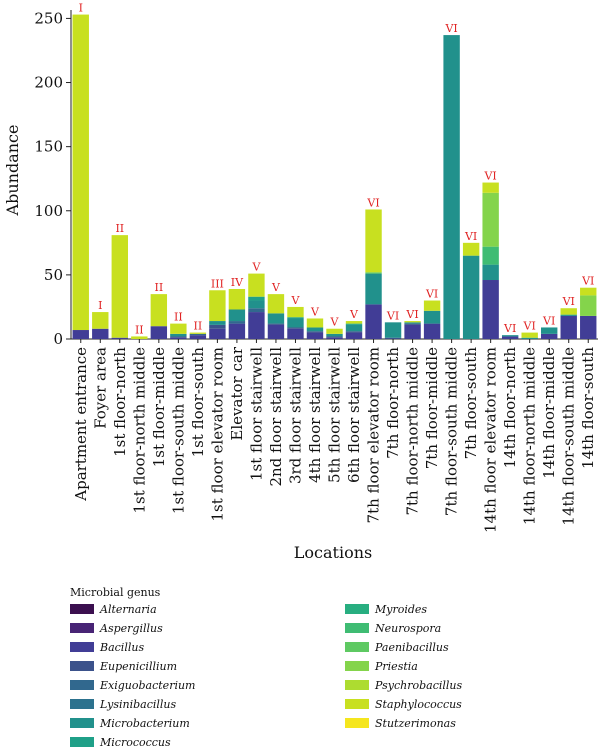 This screenshot has height=755, width=600. What do you see at coordinates (413, 431) in the screenshot?
I see `x-tick-label: 7th floor-north middle` at bounding box center [413, 431].